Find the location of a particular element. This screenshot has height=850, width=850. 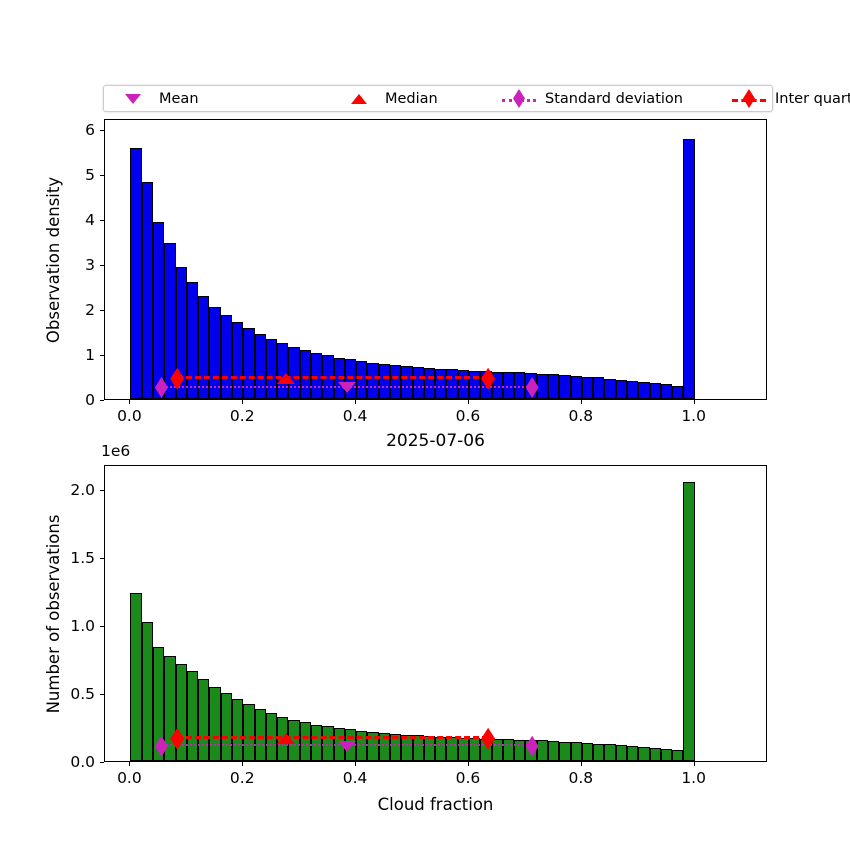

y-axis-tick-label: 6 is located at coordinates (90, 130).